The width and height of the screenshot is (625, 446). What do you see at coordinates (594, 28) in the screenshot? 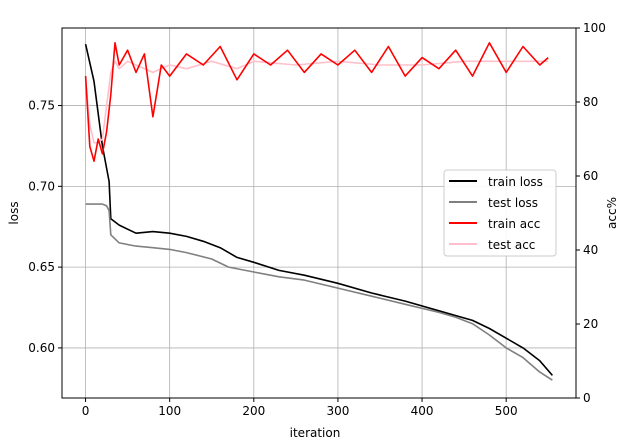
I see `y-right-tick-label: 100` at bounding box center [594, 28].